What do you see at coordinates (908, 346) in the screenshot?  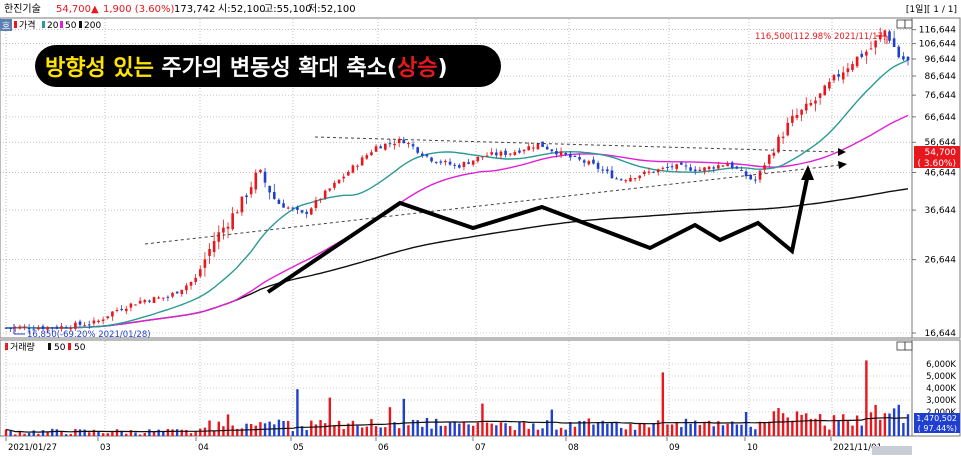 I see `close-volume-icon` at bounding box center [908, 346].